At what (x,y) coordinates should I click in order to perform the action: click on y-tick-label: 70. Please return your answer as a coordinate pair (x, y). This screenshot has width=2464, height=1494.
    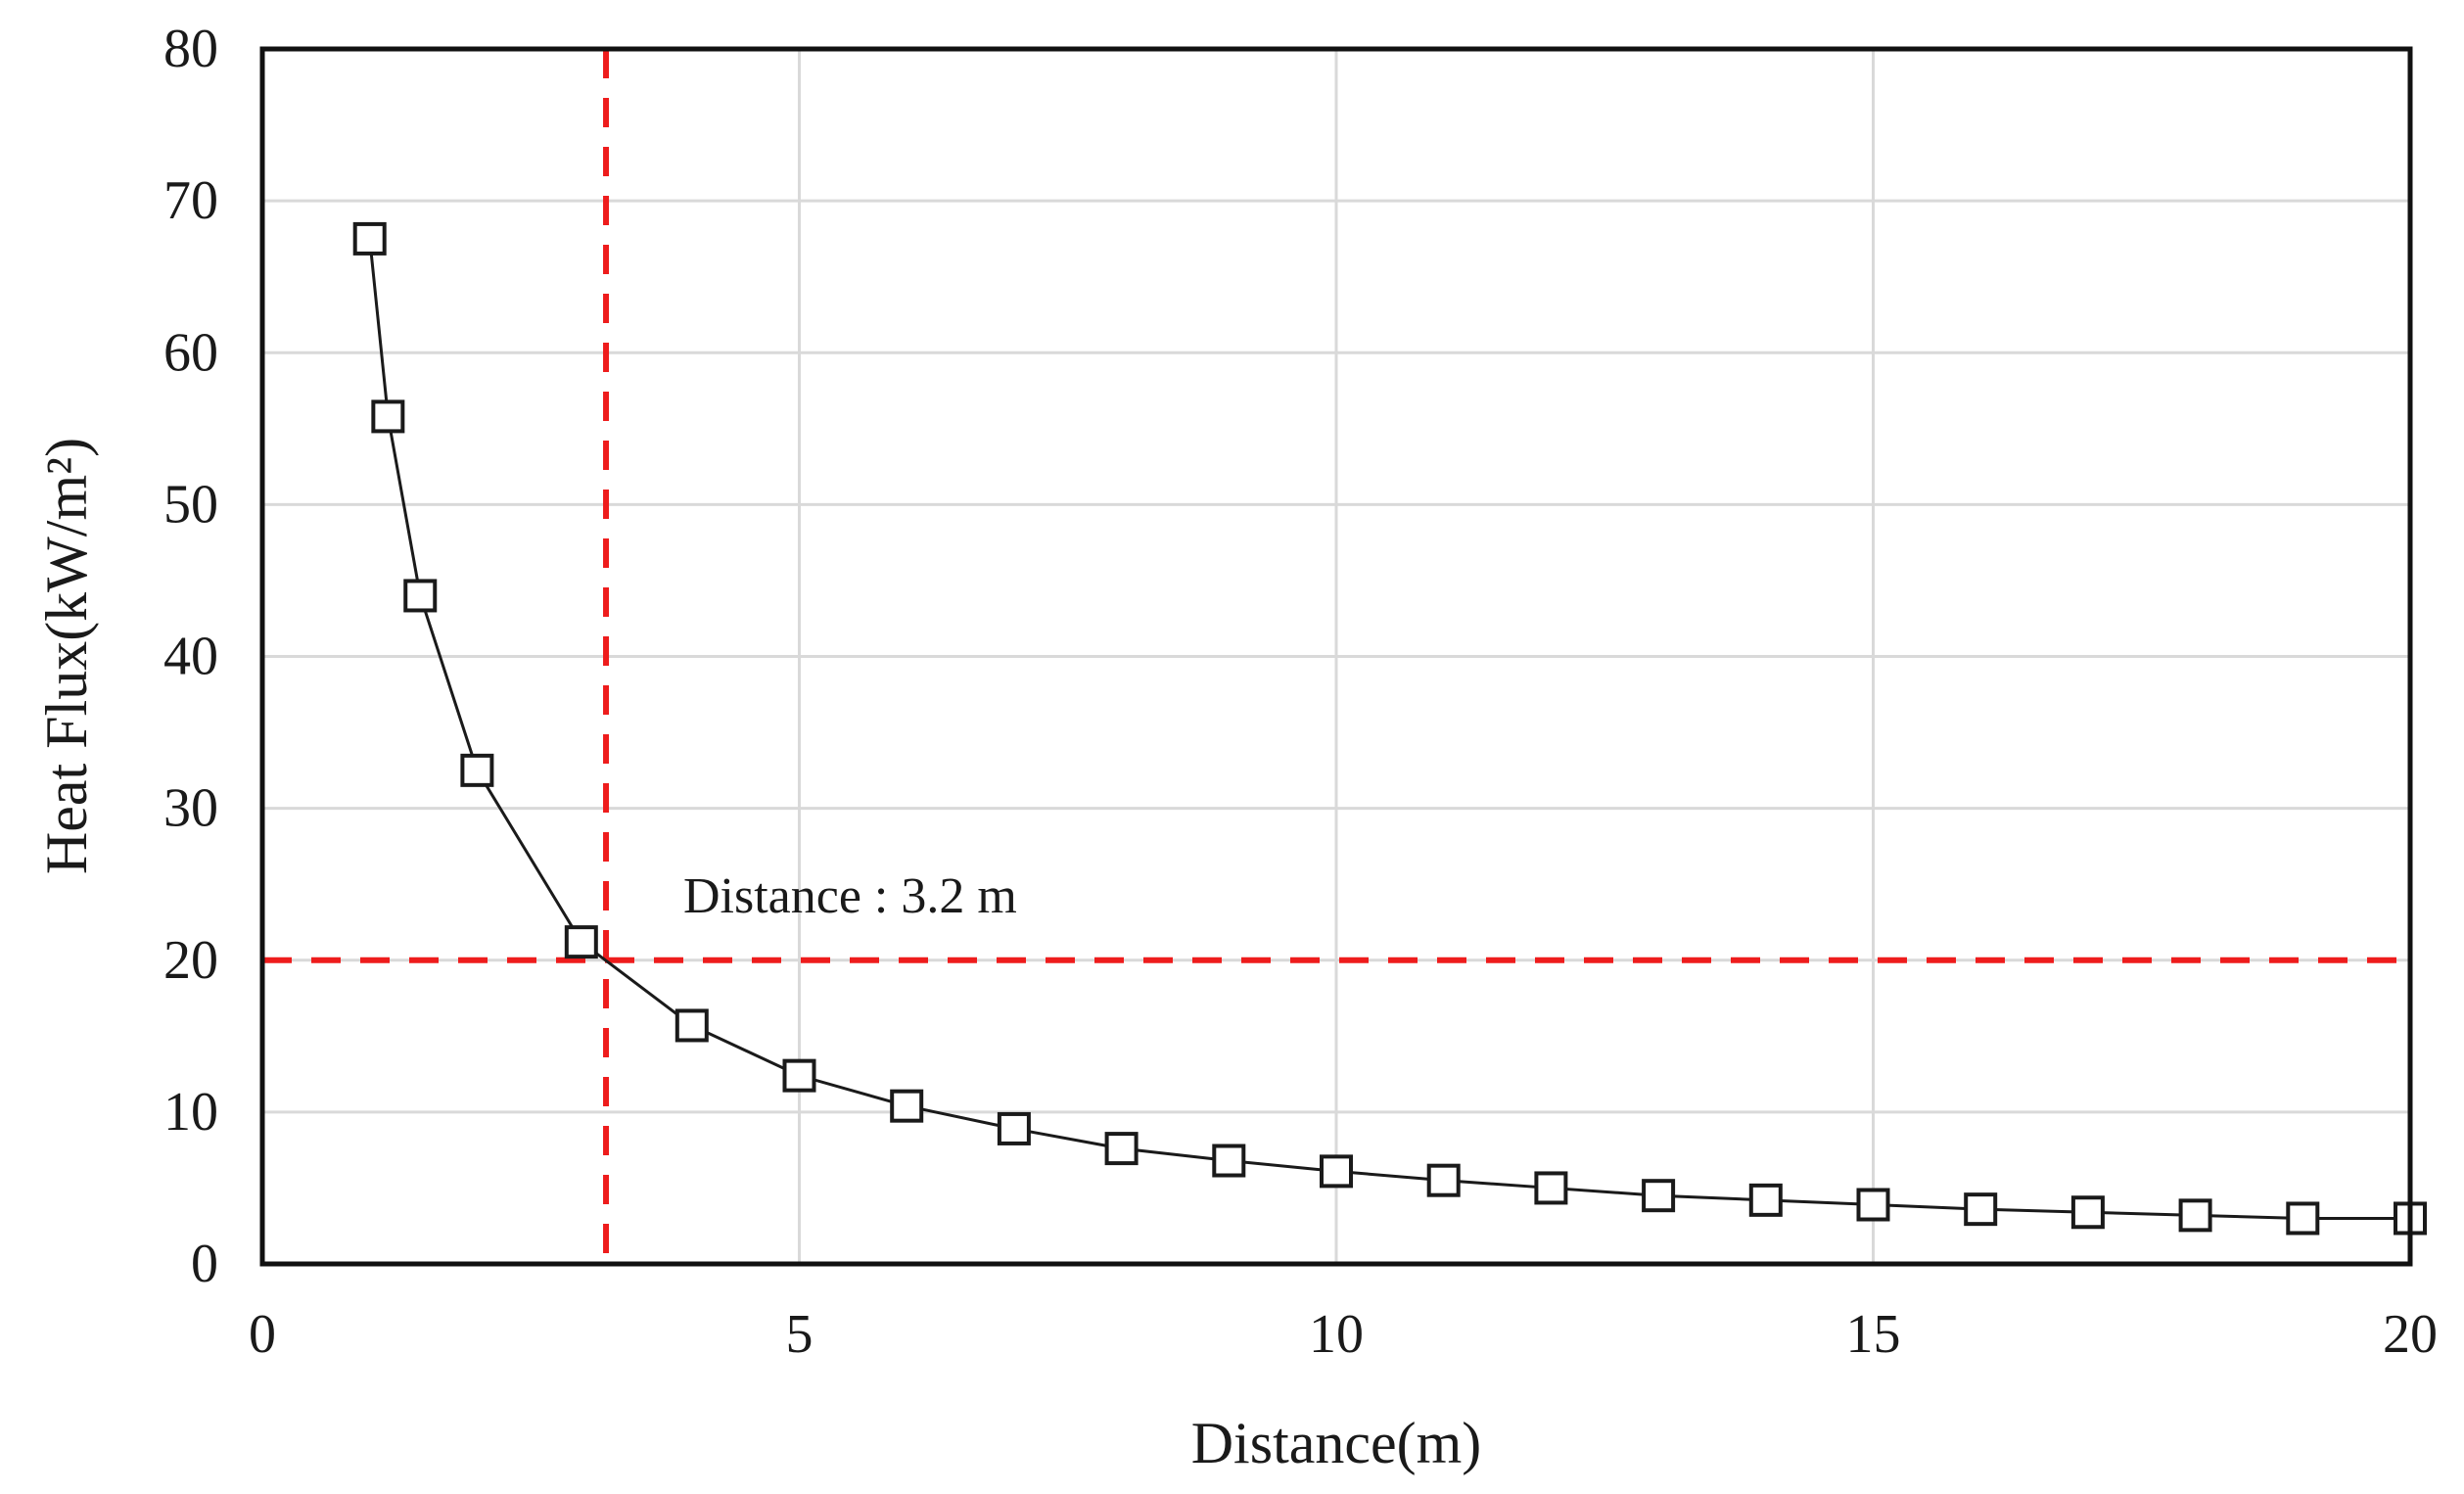
    Looking at the image, I should click on (190, 200).